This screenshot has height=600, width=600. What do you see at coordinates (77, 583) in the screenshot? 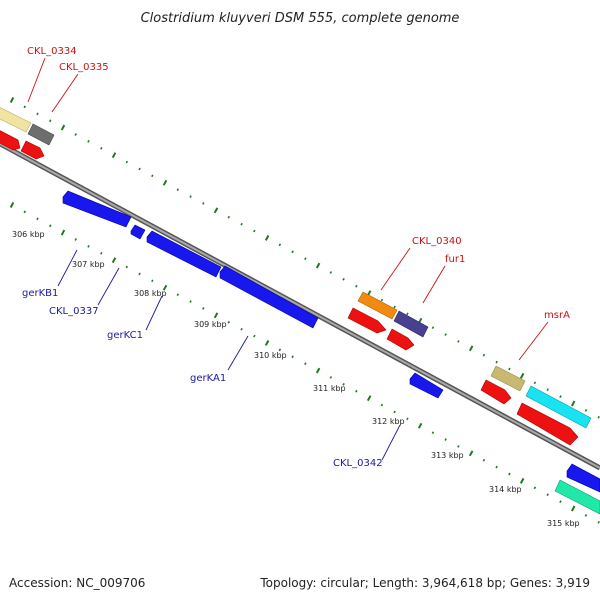
I see `accession-text: Accession: NC_009706` at bounding box center [77, 583].